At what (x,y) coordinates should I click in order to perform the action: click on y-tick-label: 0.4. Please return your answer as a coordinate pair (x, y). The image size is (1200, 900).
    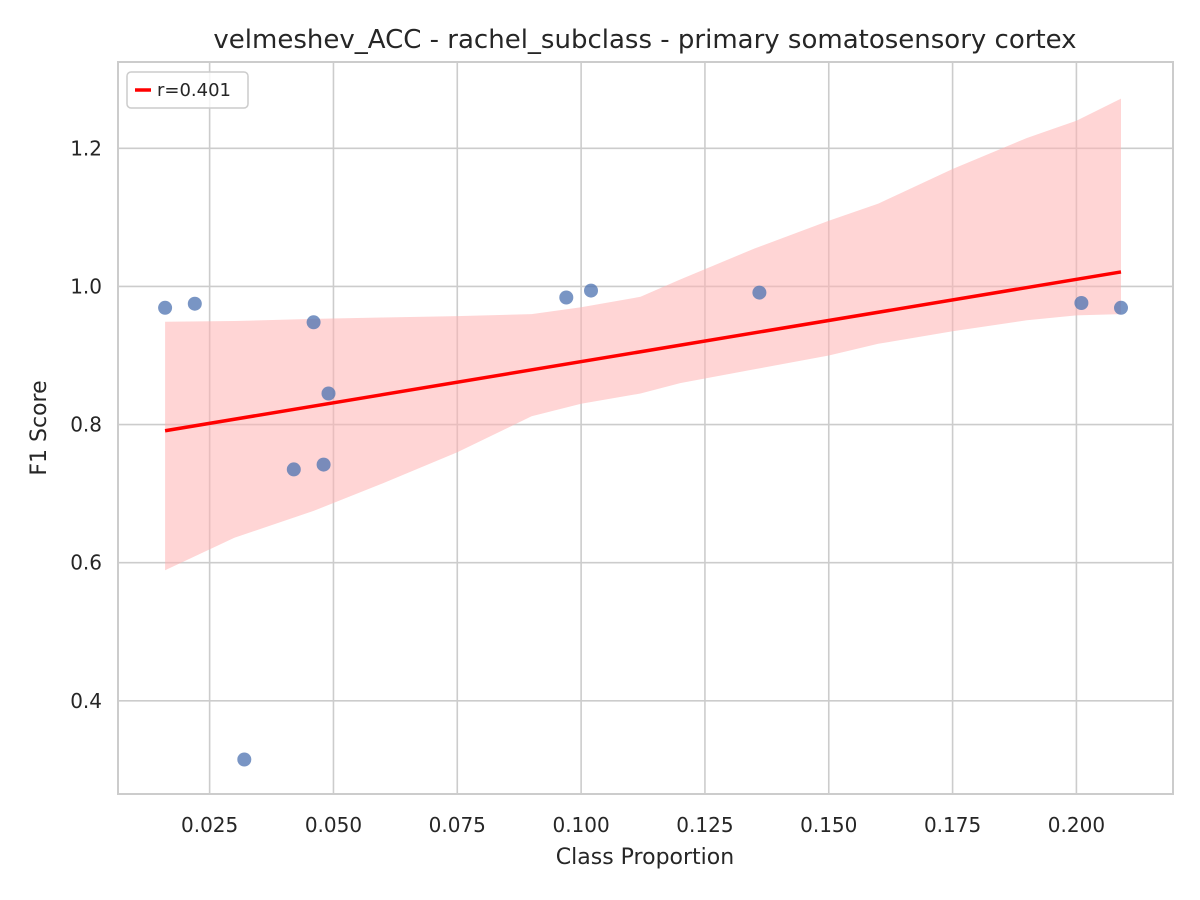
    Looking at the image, I should click on (86, 701).